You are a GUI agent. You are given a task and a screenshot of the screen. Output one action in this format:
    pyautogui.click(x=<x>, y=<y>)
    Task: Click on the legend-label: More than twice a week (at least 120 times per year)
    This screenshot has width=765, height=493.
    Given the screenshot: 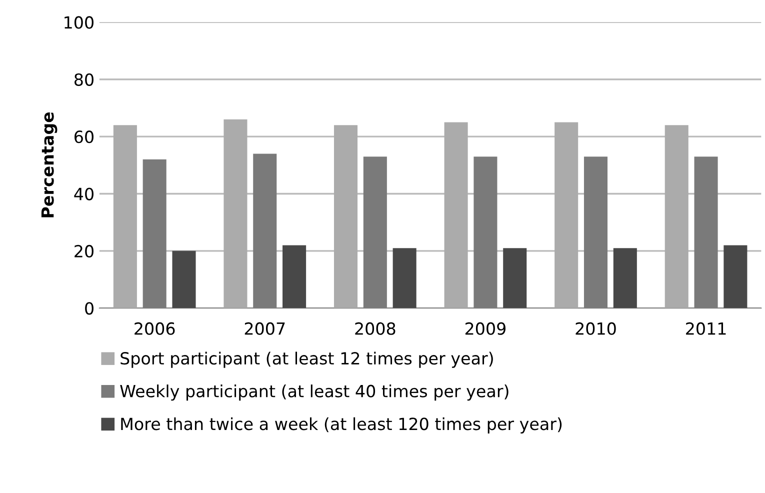 What is the action you would take?
    pyautogui.click(x=341, y=425)
    